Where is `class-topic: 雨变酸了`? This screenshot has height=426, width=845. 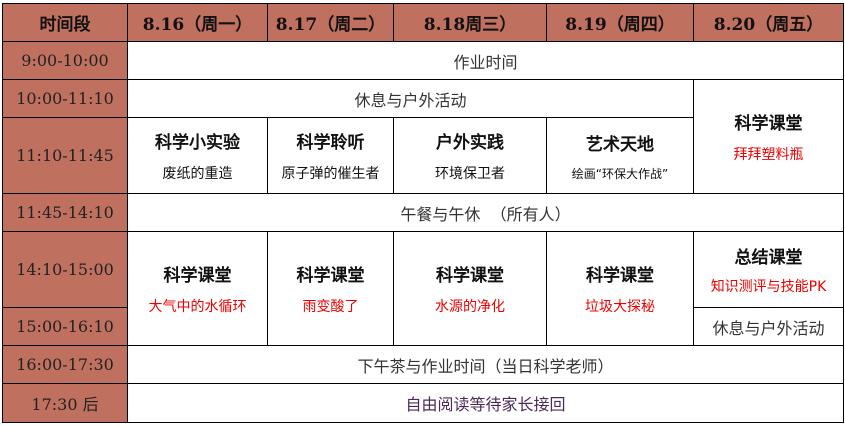 class-topic: 雨变酸了 is located at coordinates (330, 307).